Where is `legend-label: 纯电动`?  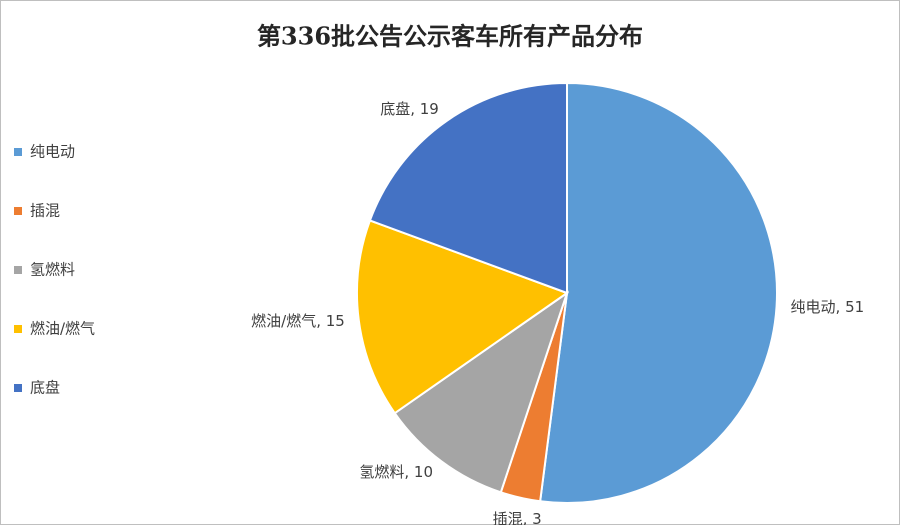
legend-label: 纯电动 is located at coordinates (52, 152).